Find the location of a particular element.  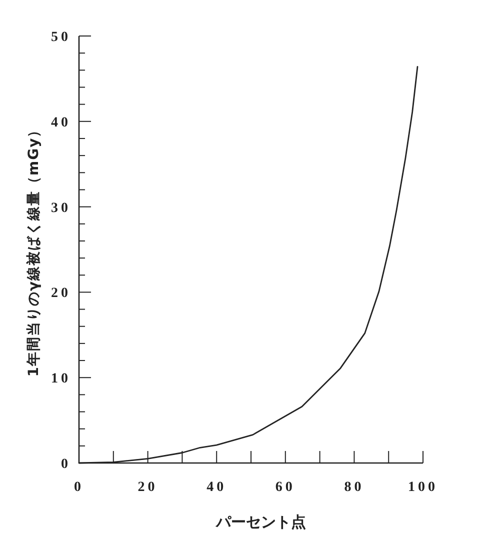

x-axis-title: パーセント点 is located at coordinates (260, 522).